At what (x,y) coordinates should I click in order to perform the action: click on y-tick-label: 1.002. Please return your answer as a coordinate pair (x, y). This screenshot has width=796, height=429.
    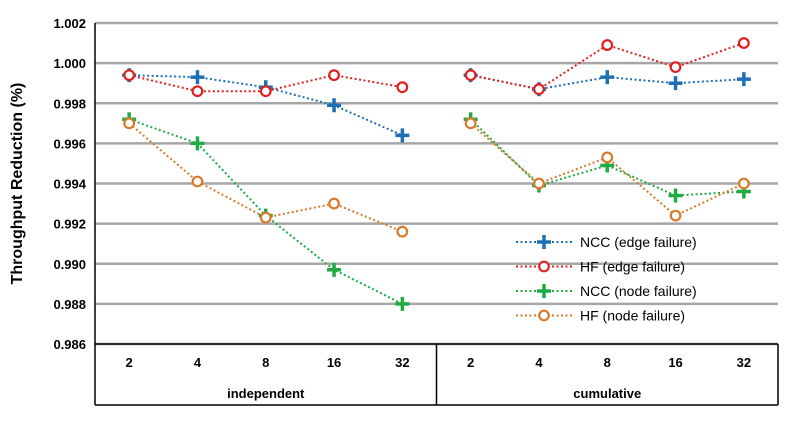
    Looking at the image, I should click on (69, 23).